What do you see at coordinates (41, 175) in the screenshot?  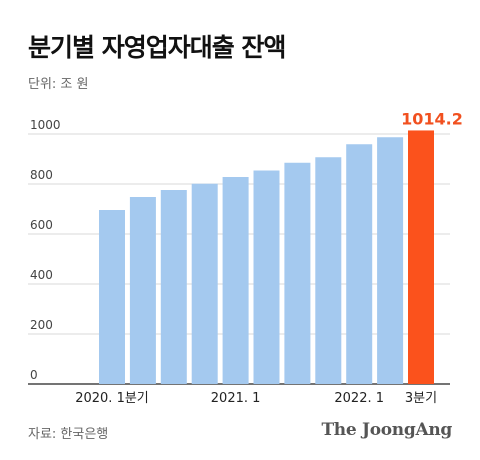 I see `y-tick-label: 800` at bounding box center [41, 175].